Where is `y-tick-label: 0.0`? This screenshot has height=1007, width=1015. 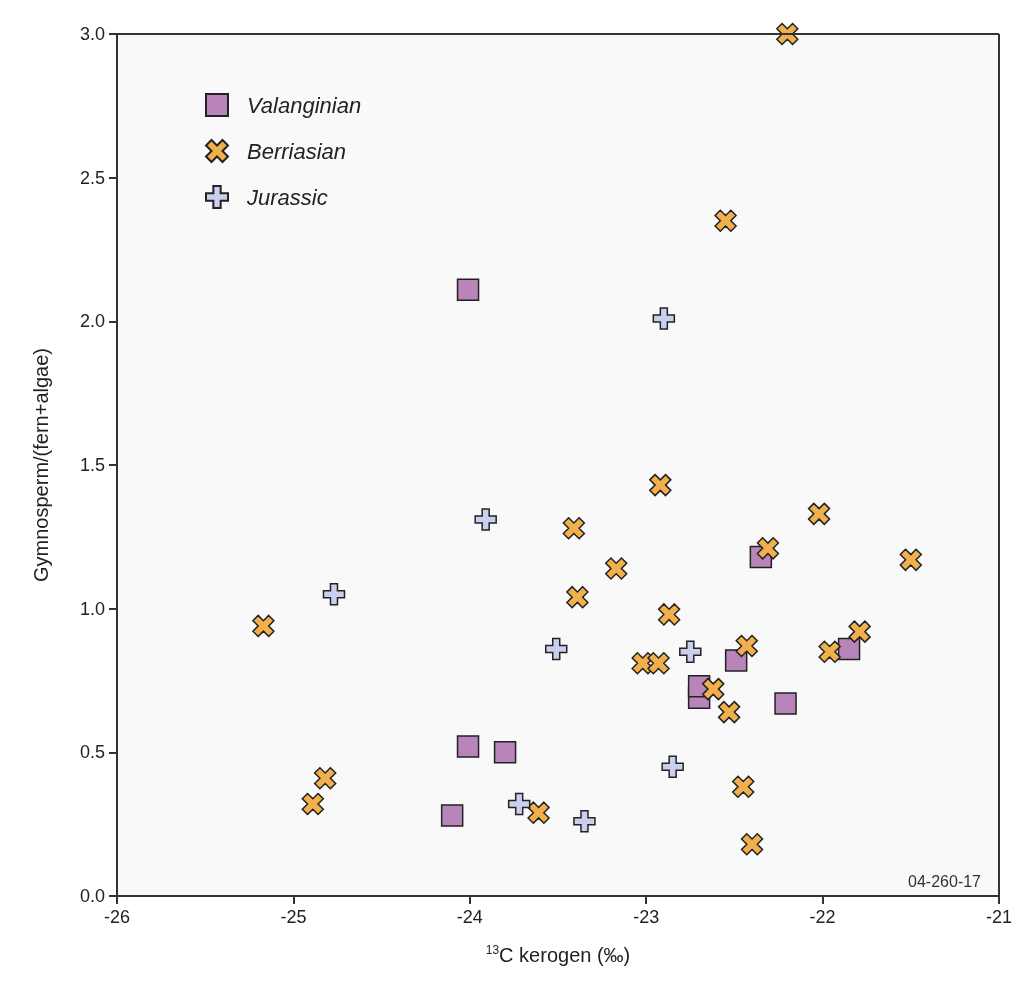 y-tick-label: 0.0 is located at coordinates (92, 896).